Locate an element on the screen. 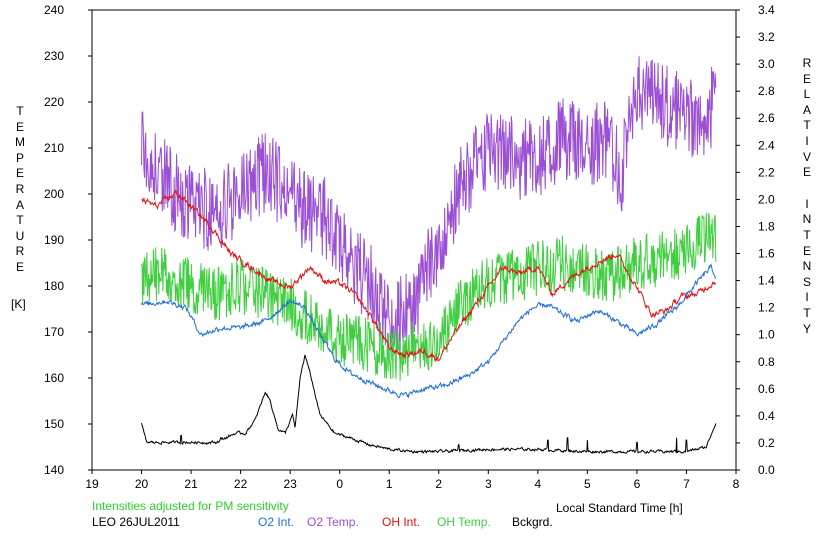 The height and width of the screenshot is (535, 828). x-tick-label: 21 is located at coordinates (191, 484).